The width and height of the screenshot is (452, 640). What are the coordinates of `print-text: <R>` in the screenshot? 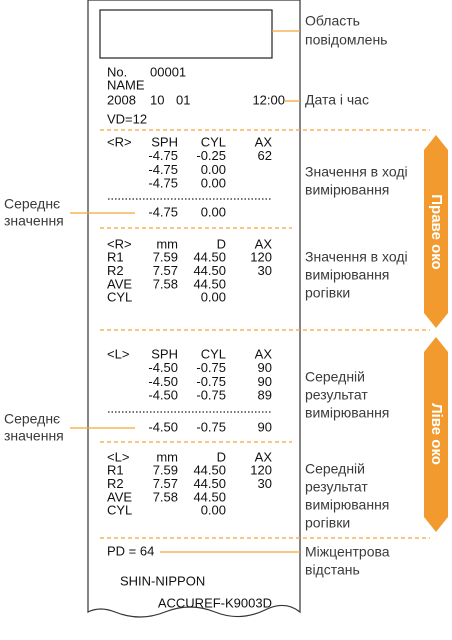 It's located at (119, 243).